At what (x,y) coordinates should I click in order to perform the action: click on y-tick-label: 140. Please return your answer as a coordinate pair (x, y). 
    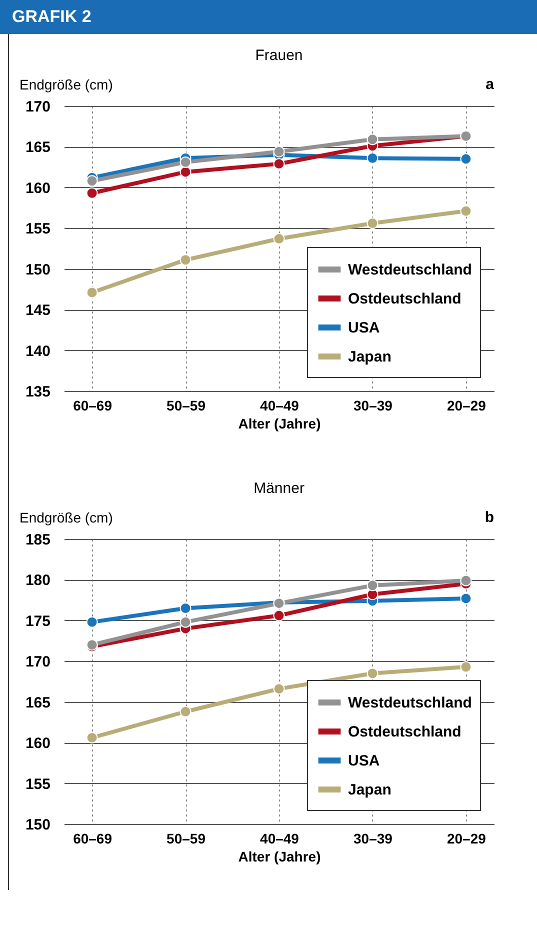
    Looking at the image, I should click on (37, 351).